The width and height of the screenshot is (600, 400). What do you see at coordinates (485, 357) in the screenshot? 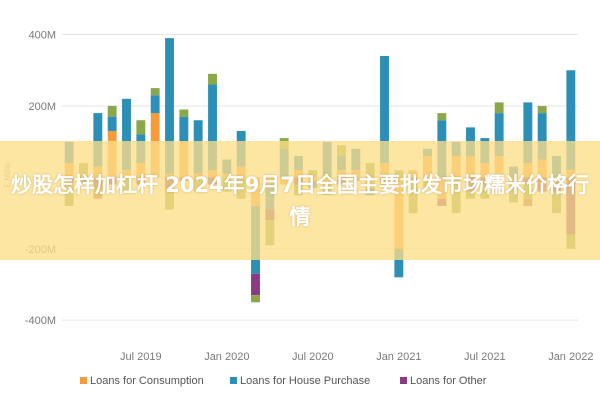
I see `x-tick-label: Jul 2021` at bounding box center [485, 357].